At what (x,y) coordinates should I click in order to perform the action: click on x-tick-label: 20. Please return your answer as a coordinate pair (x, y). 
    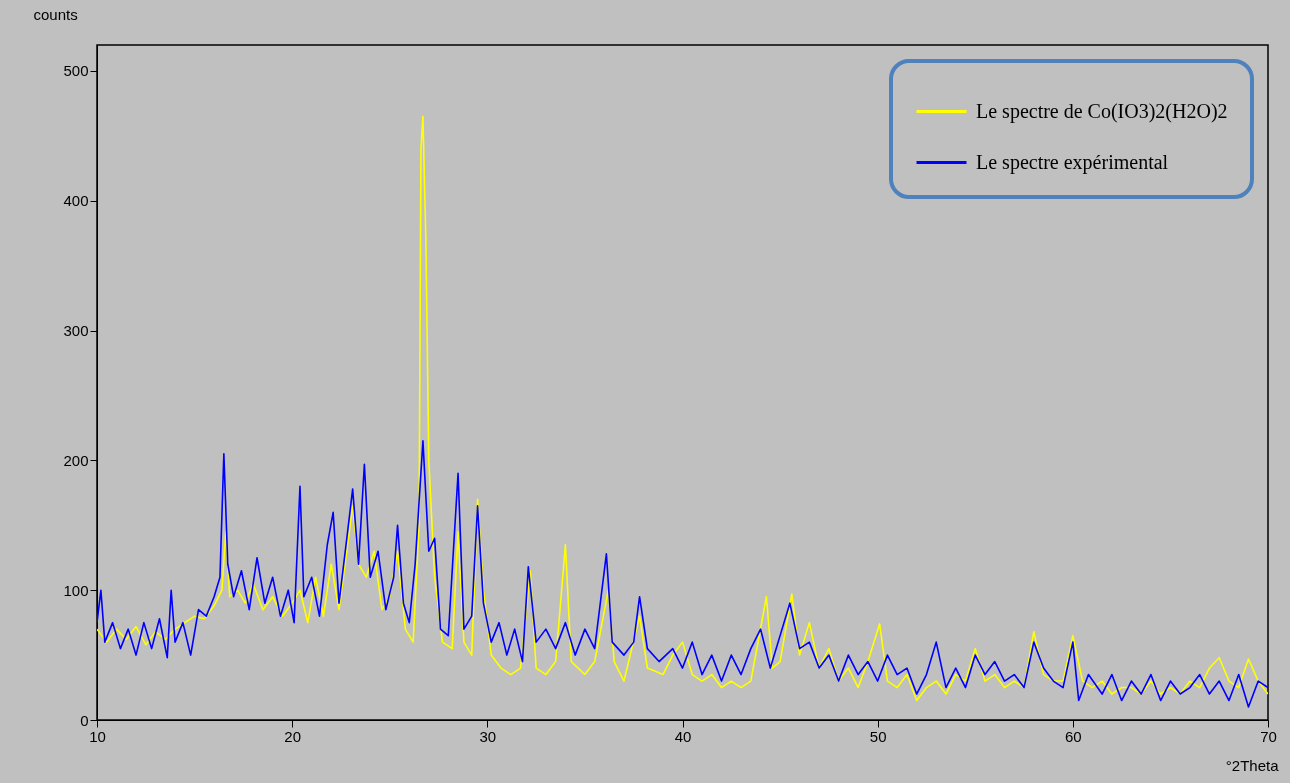
    Looking at the image, I should click on (293, 736).